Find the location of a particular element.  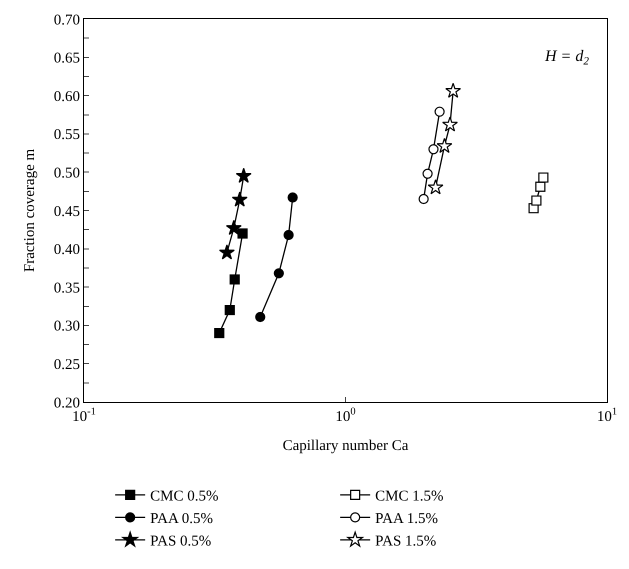

y-tick-label: 0.55 is located at coordinates (67, 135).